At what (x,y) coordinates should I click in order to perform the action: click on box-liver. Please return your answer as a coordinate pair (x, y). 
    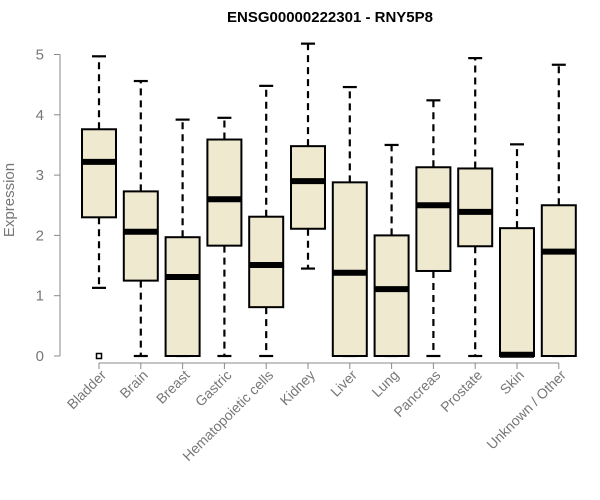
    Looking at the image, I should click on (349, 221).